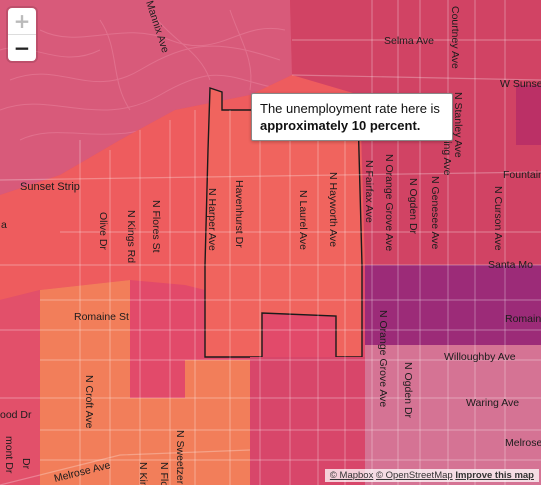  Describe the element at coordinates (303, 220) in the screenshot. I see `label-n-laurel: N Laurel Ave` at that location.